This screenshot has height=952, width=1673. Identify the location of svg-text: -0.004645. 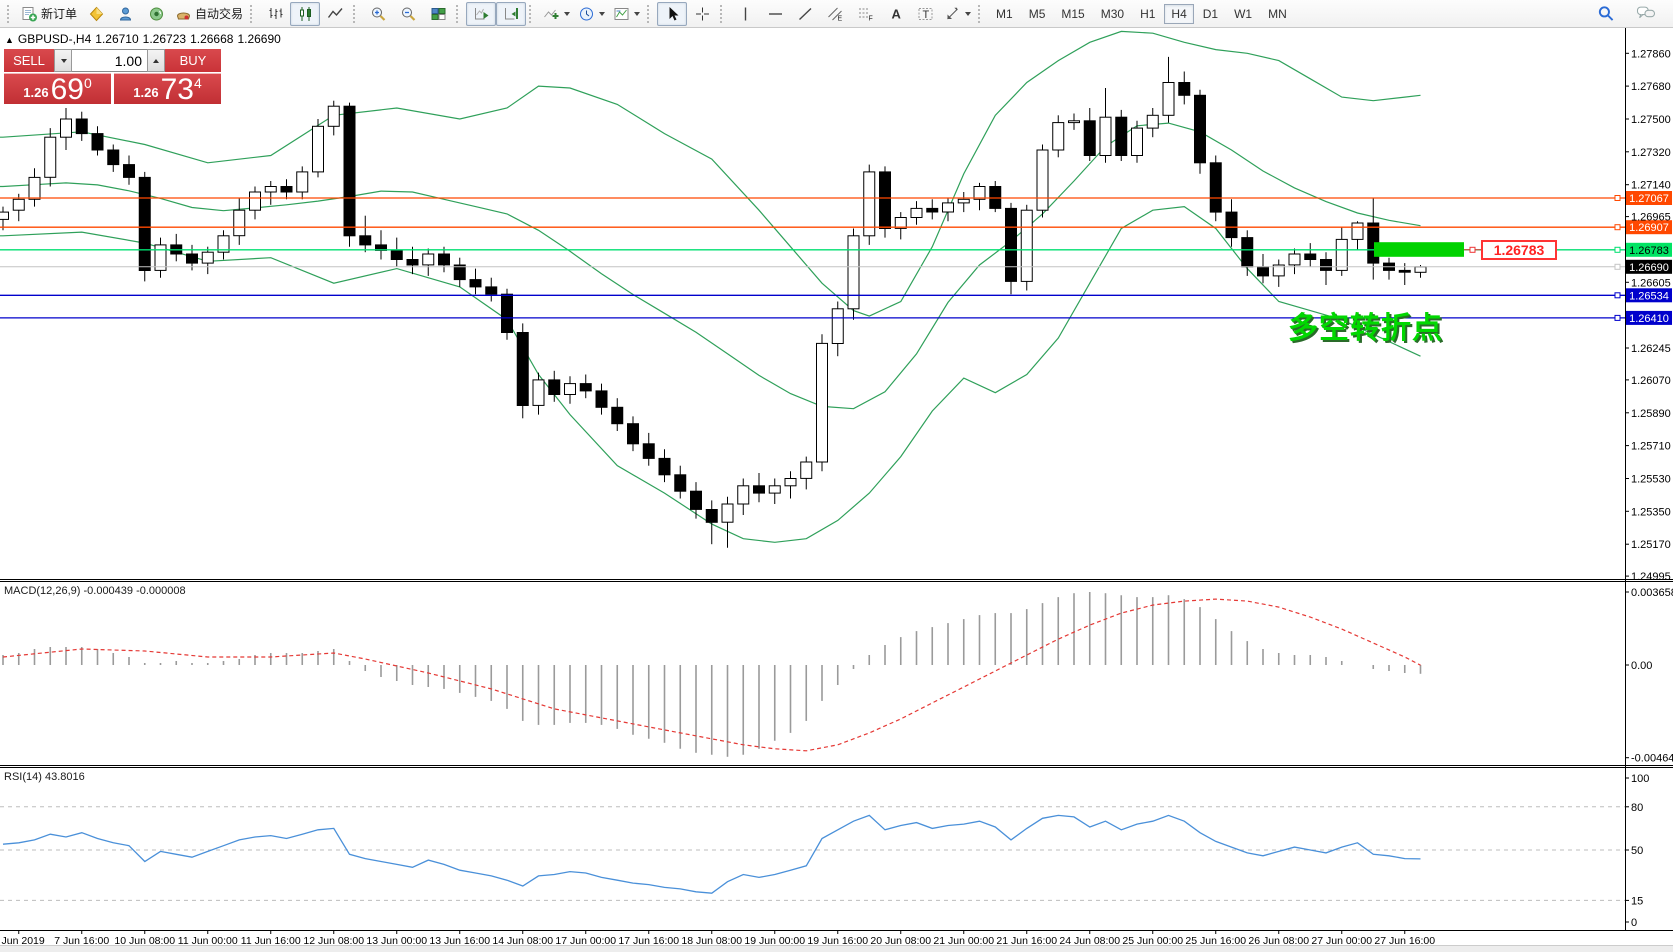
(1652, 759).